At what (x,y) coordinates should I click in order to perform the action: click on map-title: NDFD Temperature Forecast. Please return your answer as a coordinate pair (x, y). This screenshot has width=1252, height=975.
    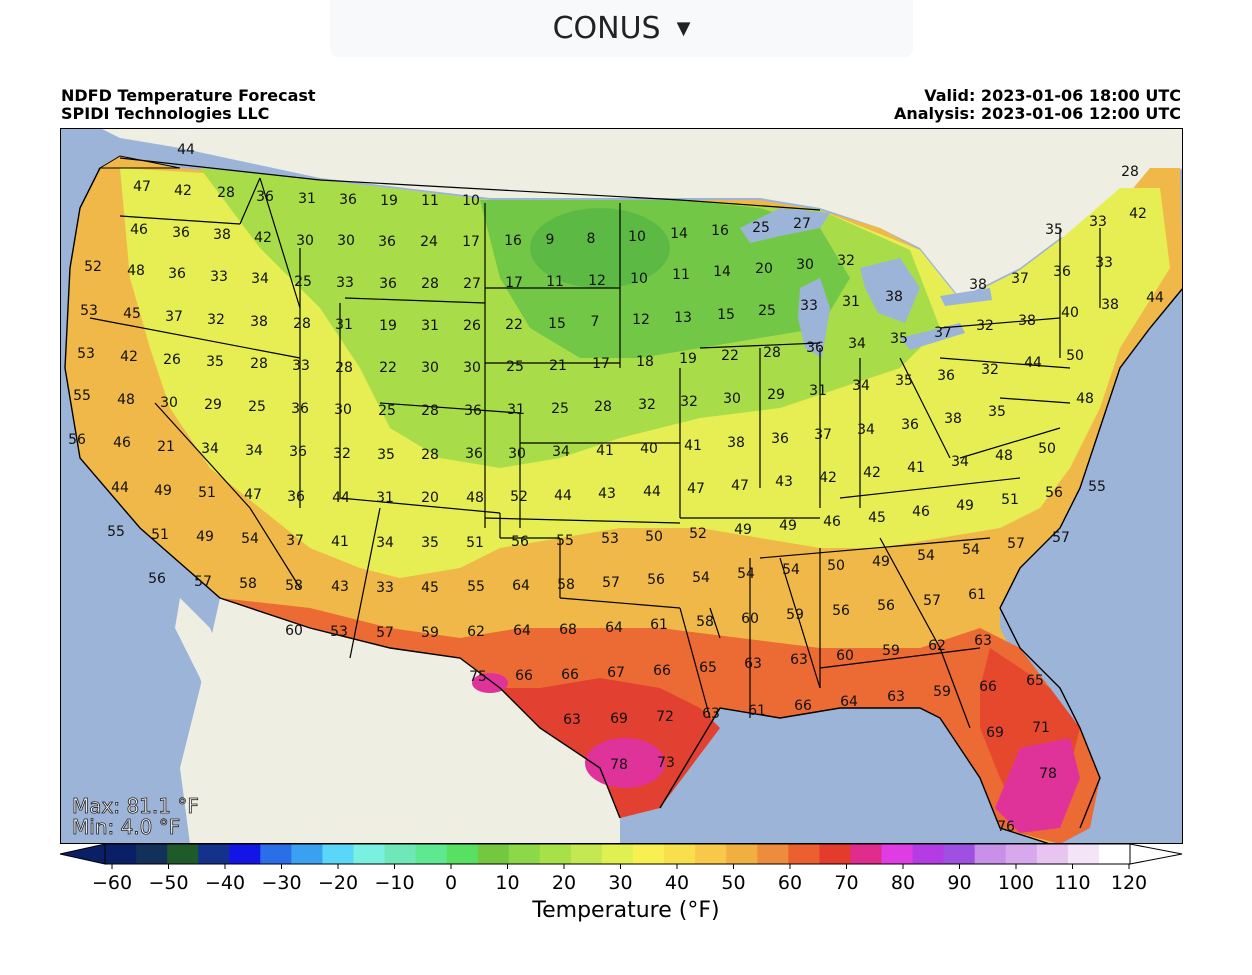
    Looking at the image, I should click on (188, 95).